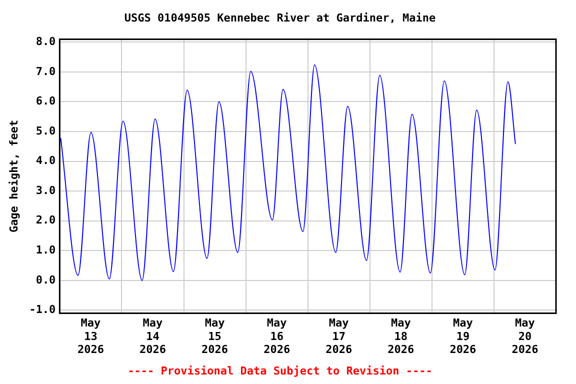  What do you see at coordinates (13, 176) in the screenshot?
I see `y-axis-title: Gage height, feet` at bounding box center [13, 176].